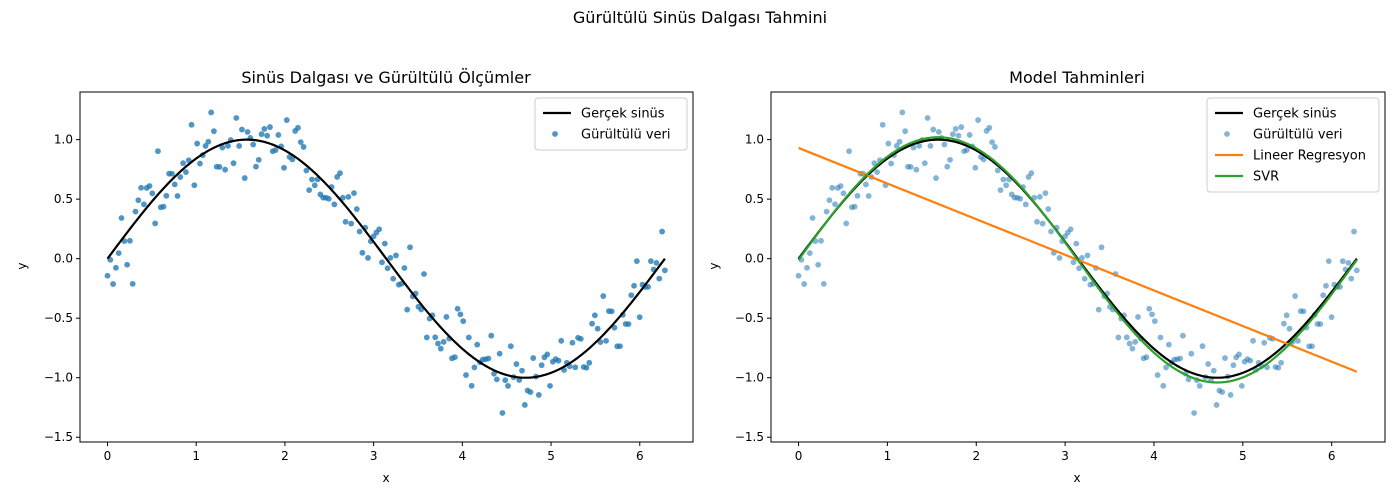 The height and width of the screenshot is (500, 1400). What do you see at coordinates (1266, 177) in the screenshot?
I see `legend-label: SVR` at bounding box center [1266, 177].